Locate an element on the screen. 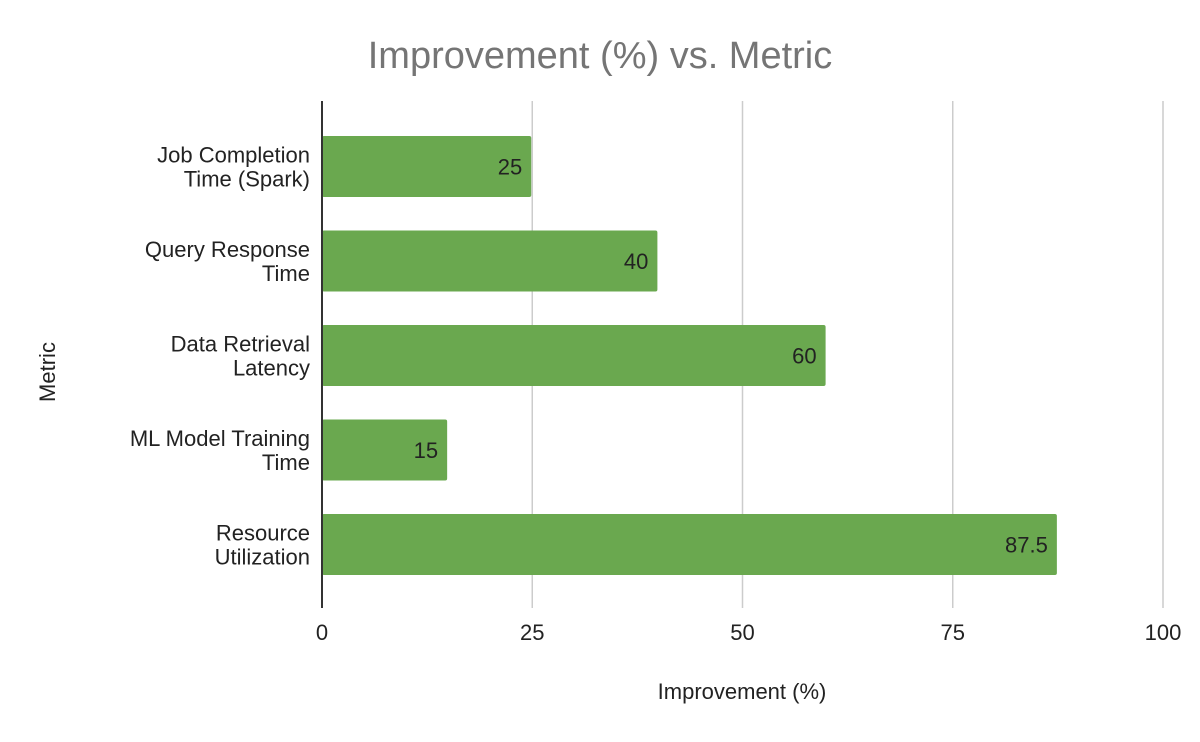 The height and width of the screenshot is (742, 1200). x-tick-labels: 0 25 50 75 100 is located at coordinates (748, 632).